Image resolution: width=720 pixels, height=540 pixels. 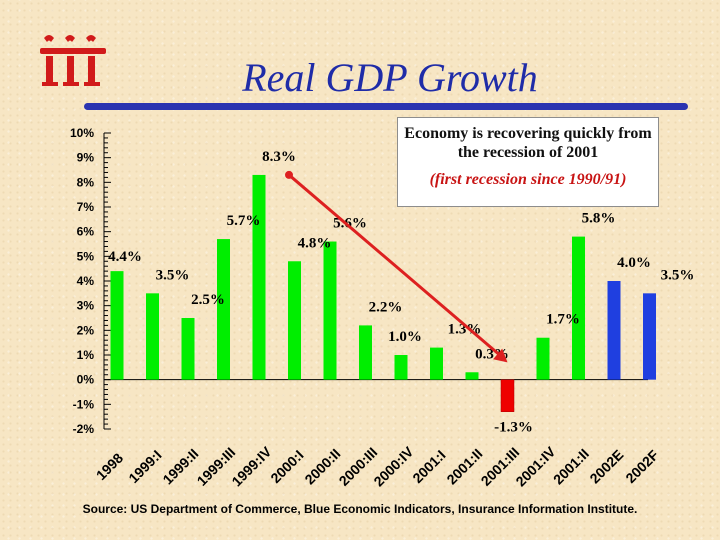 What do you see at coordinates (251, 466) in the screenshot?
I see `x-tick-label: 1999:IV` at bounding box center [251, 466].